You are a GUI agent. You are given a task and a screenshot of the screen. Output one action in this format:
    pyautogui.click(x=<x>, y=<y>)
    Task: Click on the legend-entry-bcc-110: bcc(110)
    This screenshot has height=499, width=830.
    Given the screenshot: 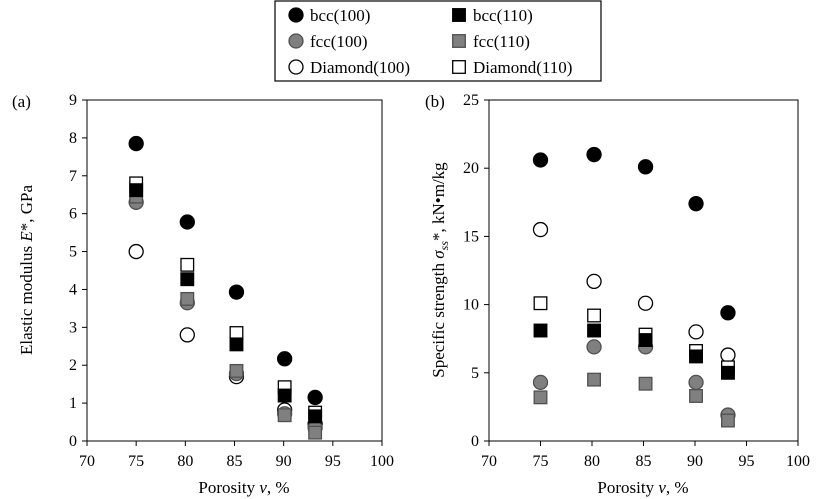 What is the action you would take?
    pyautogui.click(x=492, y=15)
    